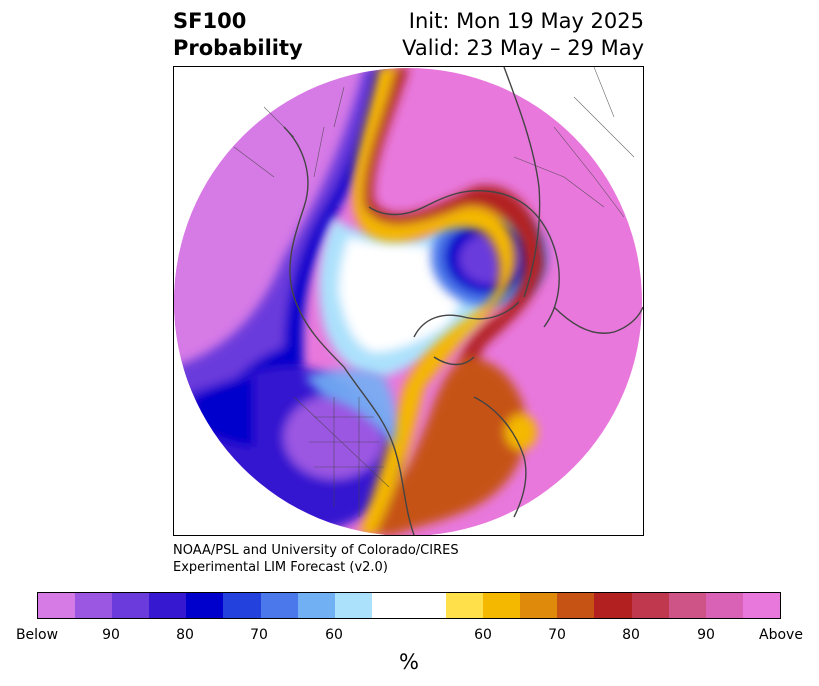  I want to click on colorbar-tick-label: Above, so click(781, 635).